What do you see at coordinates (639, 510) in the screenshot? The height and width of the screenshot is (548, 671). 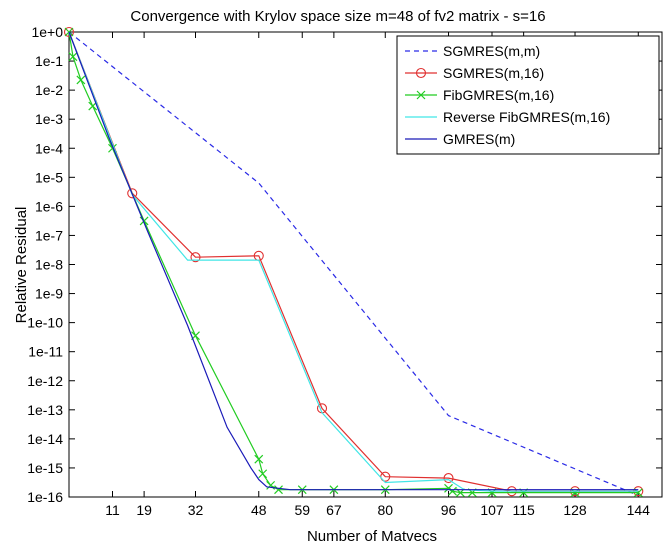 I see `x-tick-label: 144` at bounding box center [639, 510].